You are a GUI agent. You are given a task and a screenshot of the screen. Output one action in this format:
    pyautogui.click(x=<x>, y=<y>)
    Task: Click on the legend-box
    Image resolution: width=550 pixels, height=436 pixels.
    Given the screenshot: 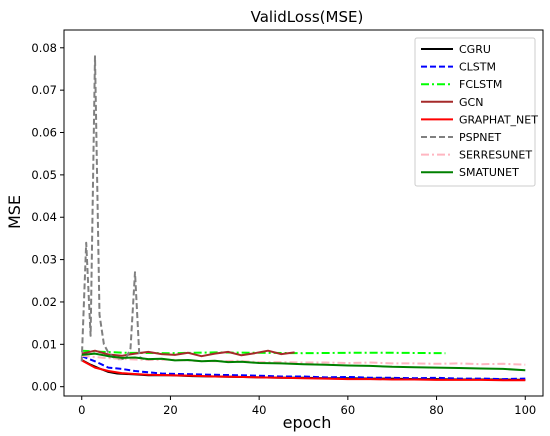 What is the action you would take?
    pyautogui.click(x=475, y=112)
    